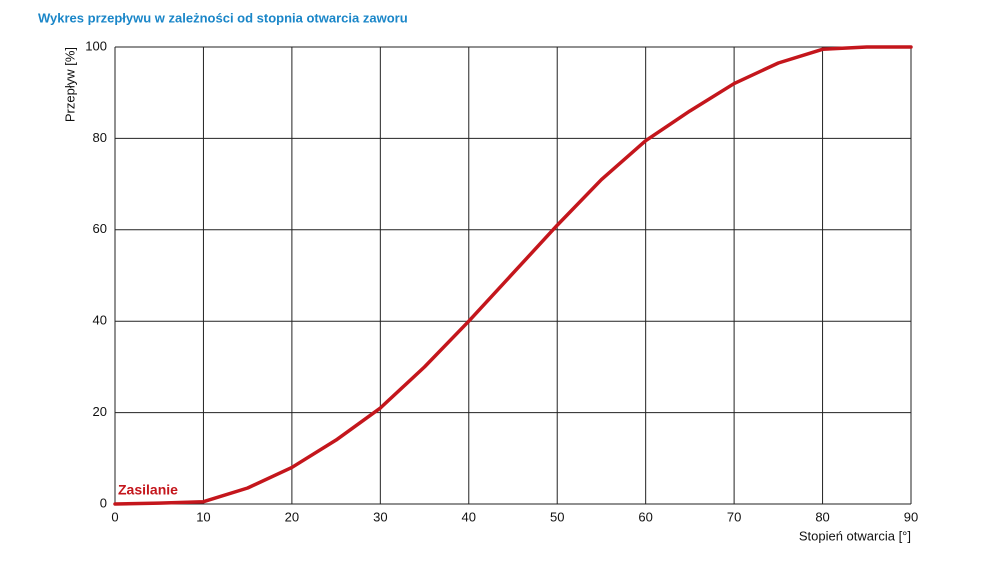  What do you see at coordinates (96, 45) in the screenshot?
I see `y-tick-label: 100` at bounding box center [96, 45].